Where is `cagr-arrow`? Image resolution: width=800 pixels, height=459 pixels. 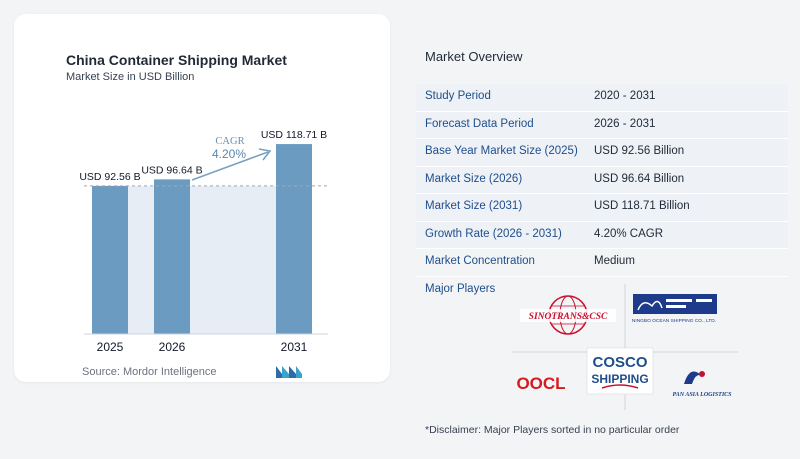
cagr-arrow is located at coordinates (230, 166).